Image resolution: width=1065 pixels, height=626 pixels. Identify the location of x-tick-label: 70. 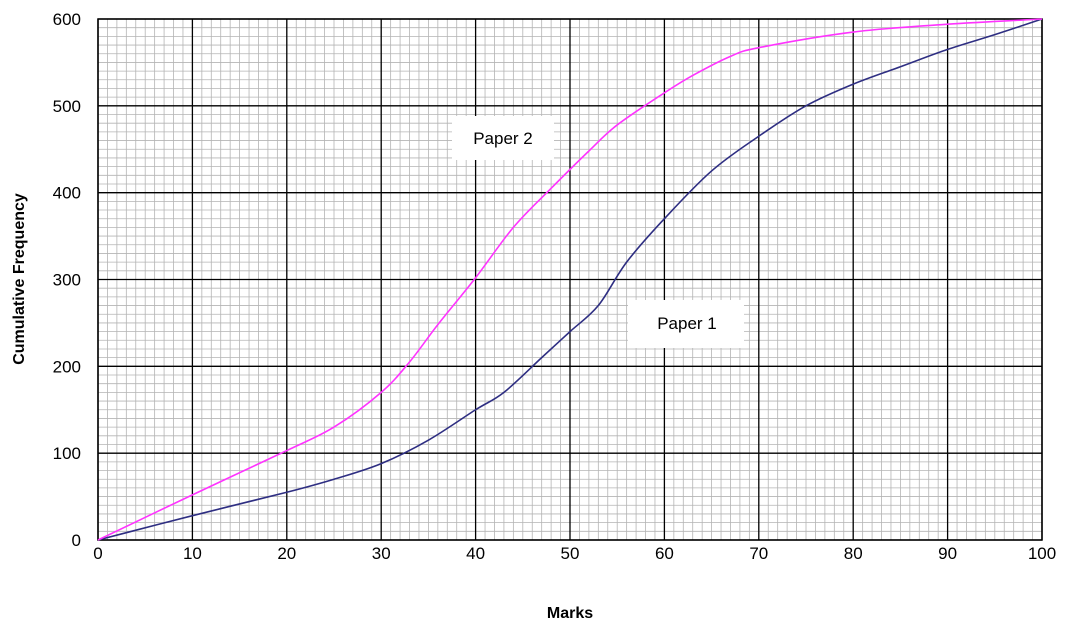
(758, 553).